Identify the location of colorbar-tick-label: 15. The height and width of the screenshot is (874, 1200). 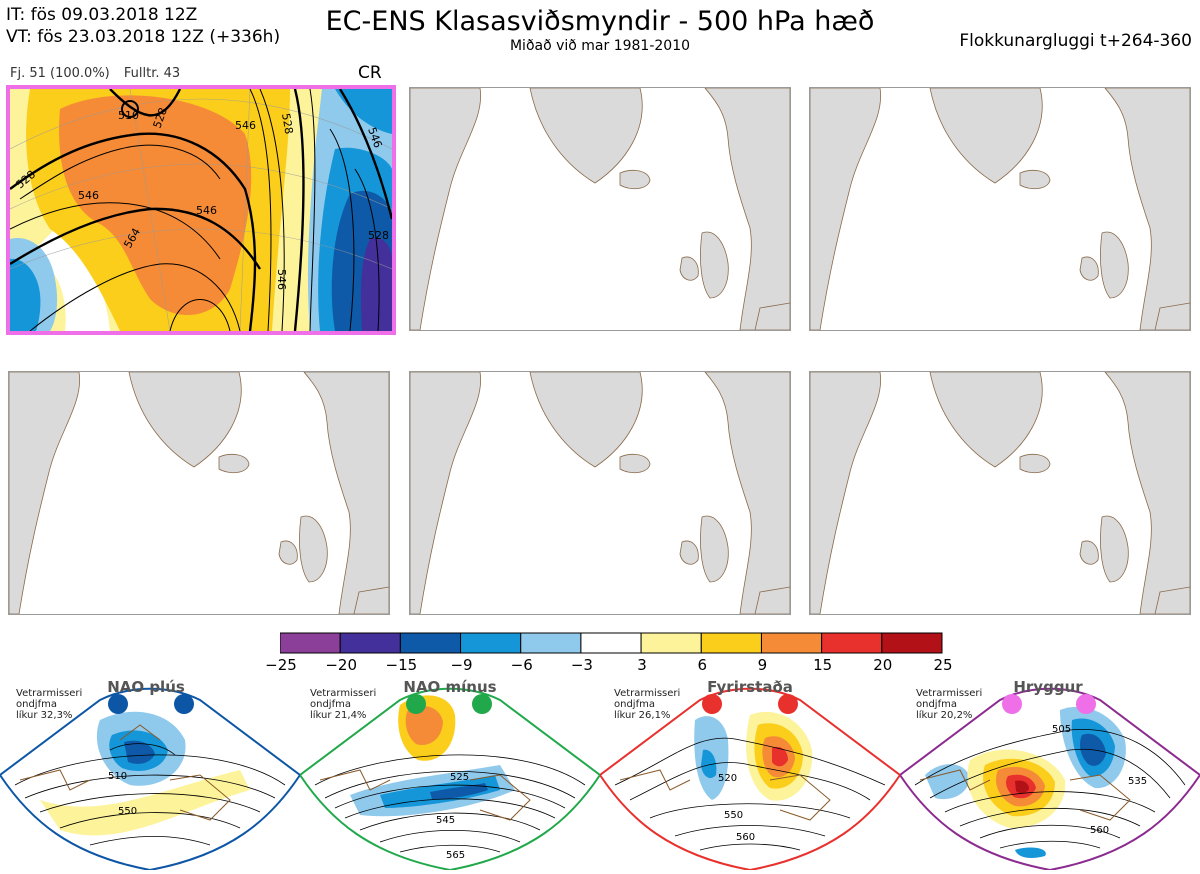
(823, 665).